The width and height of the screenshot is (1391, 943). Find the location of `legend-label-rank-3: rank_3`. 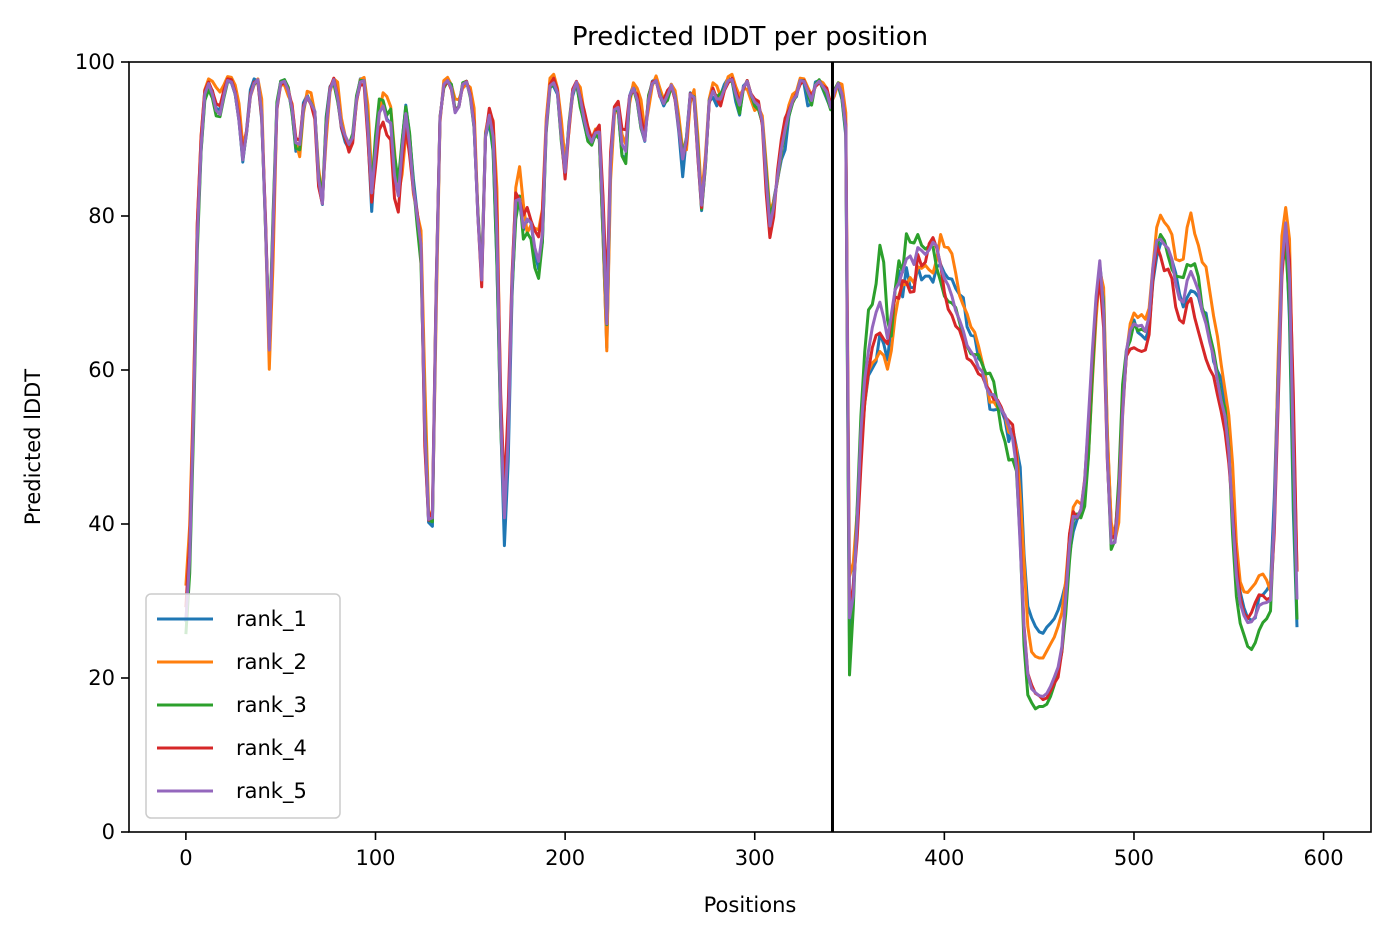

legend-label-rank-3: rank_3 is located at coordinates (271, 705).